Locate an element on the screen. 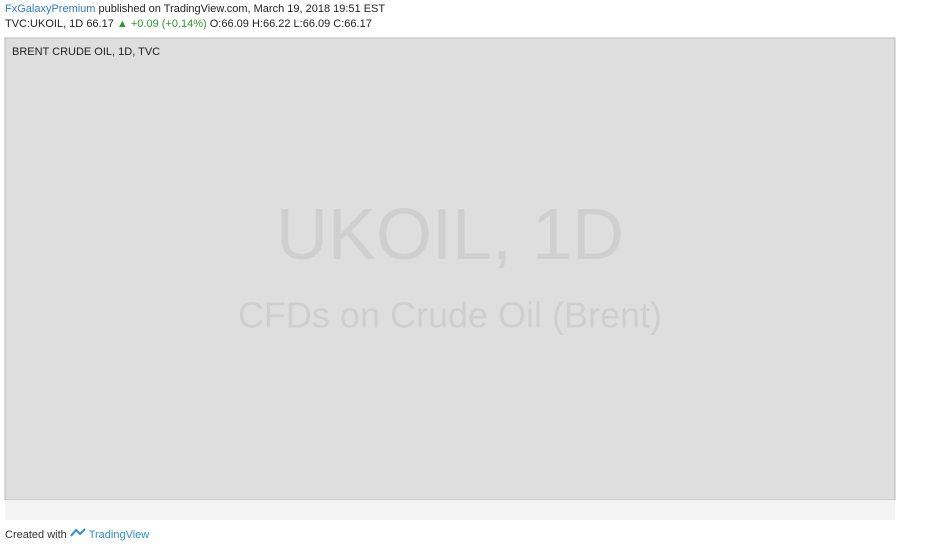 This screenshot has height=550, width=932. chart-title: BRENT CRUDE OIL, 1D, TVC is located at coordinates (86, 52).